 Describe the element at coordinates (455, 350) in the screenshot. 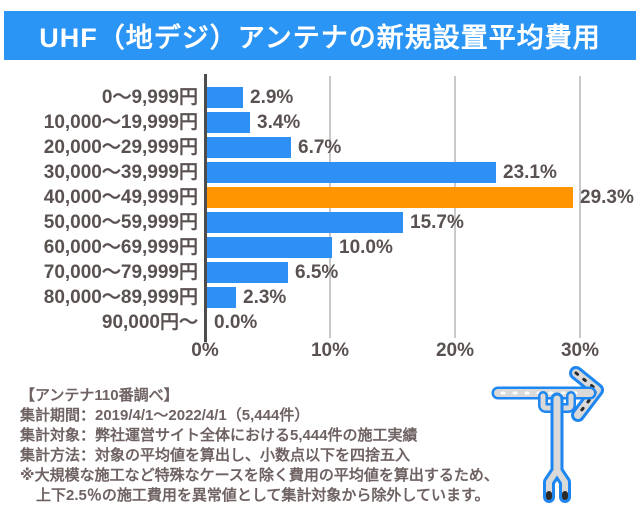

I see `x-tick-label: 20%` at that location.